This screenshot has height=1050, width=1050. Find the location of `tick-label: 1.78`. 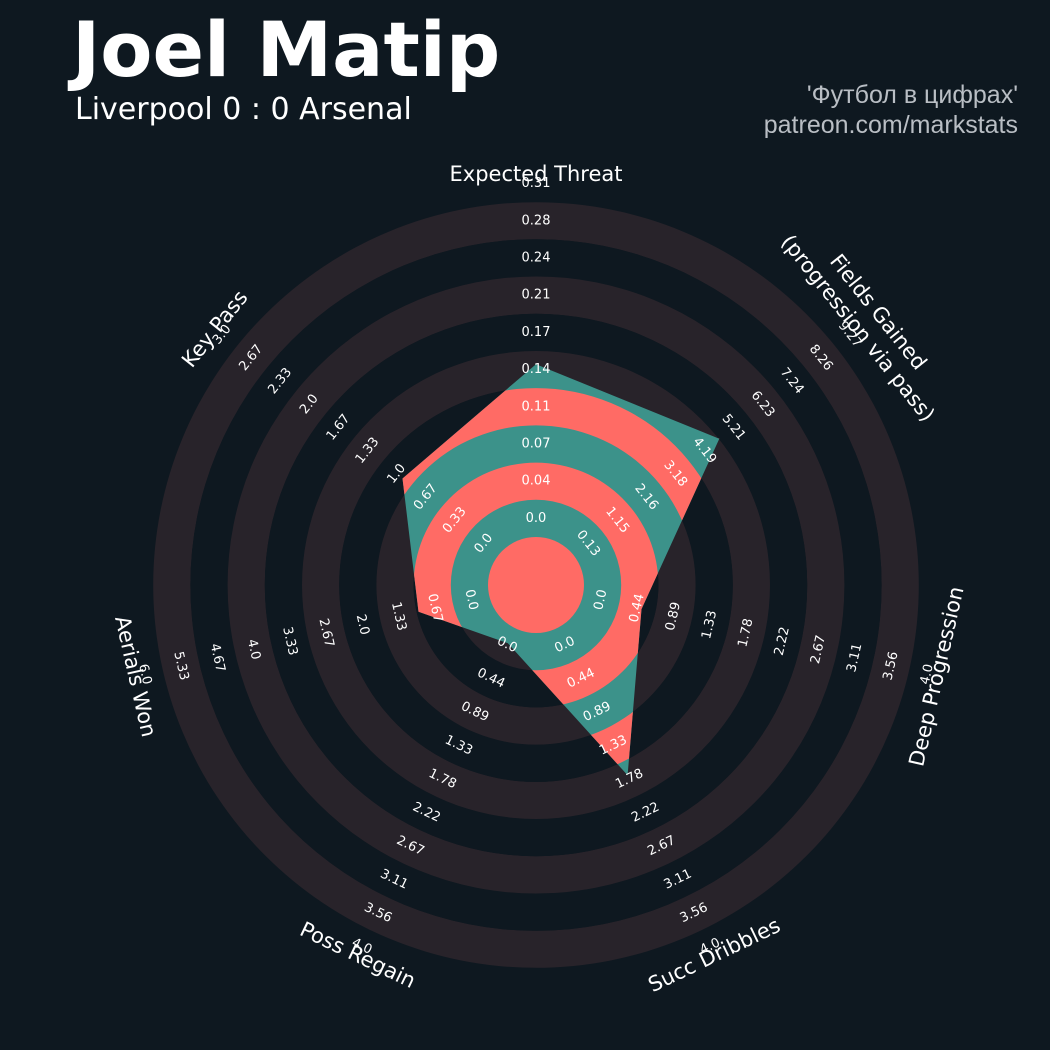

tick-label: 1.78 is located at coordinates (745, 633).